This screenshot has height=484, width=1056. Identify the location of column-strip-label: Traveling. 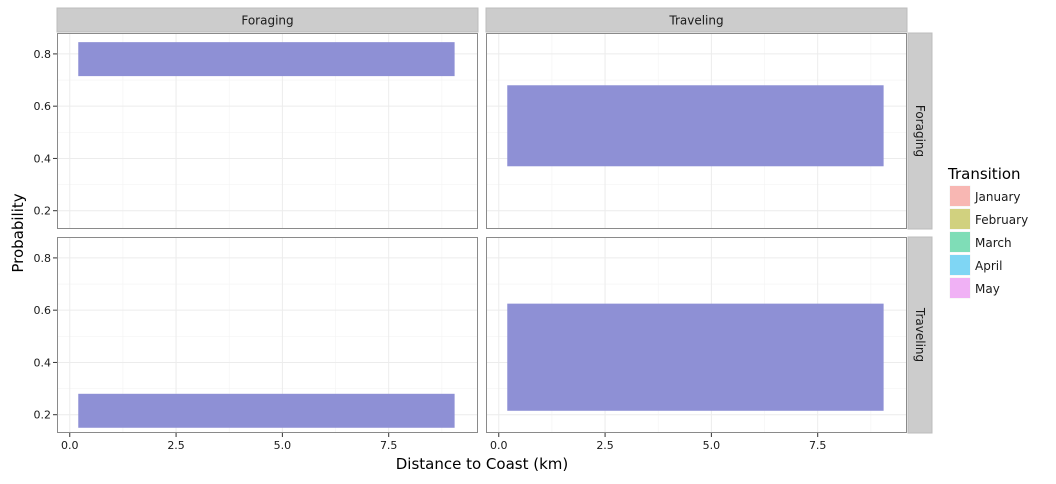
(695, 21).